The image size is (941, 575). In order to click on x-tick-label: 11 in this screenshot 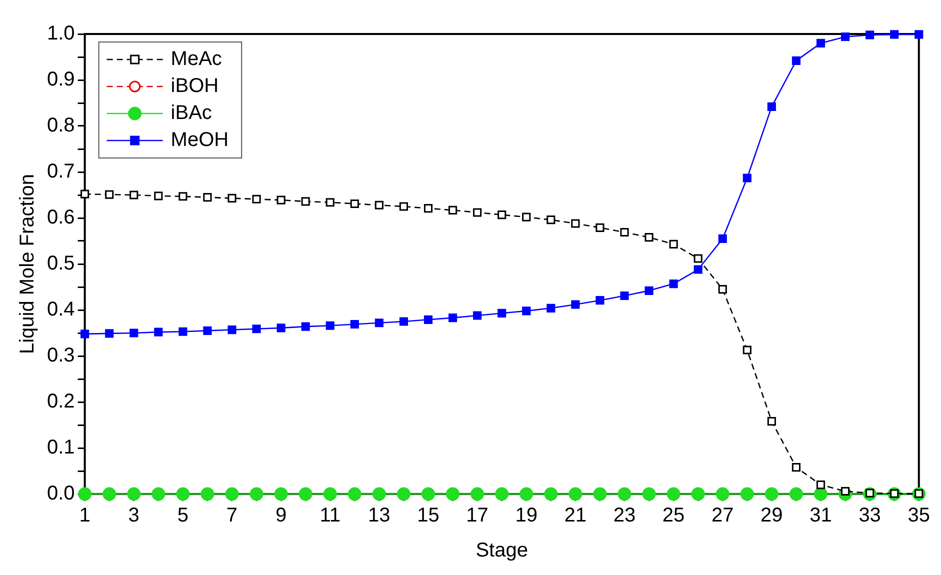, I will do `click(330, 515)`.